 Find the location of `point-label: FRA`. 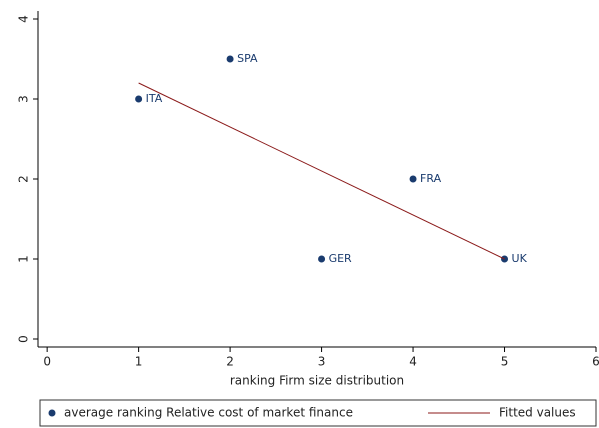

point-label: FRA is located at coordinates (431, 178).